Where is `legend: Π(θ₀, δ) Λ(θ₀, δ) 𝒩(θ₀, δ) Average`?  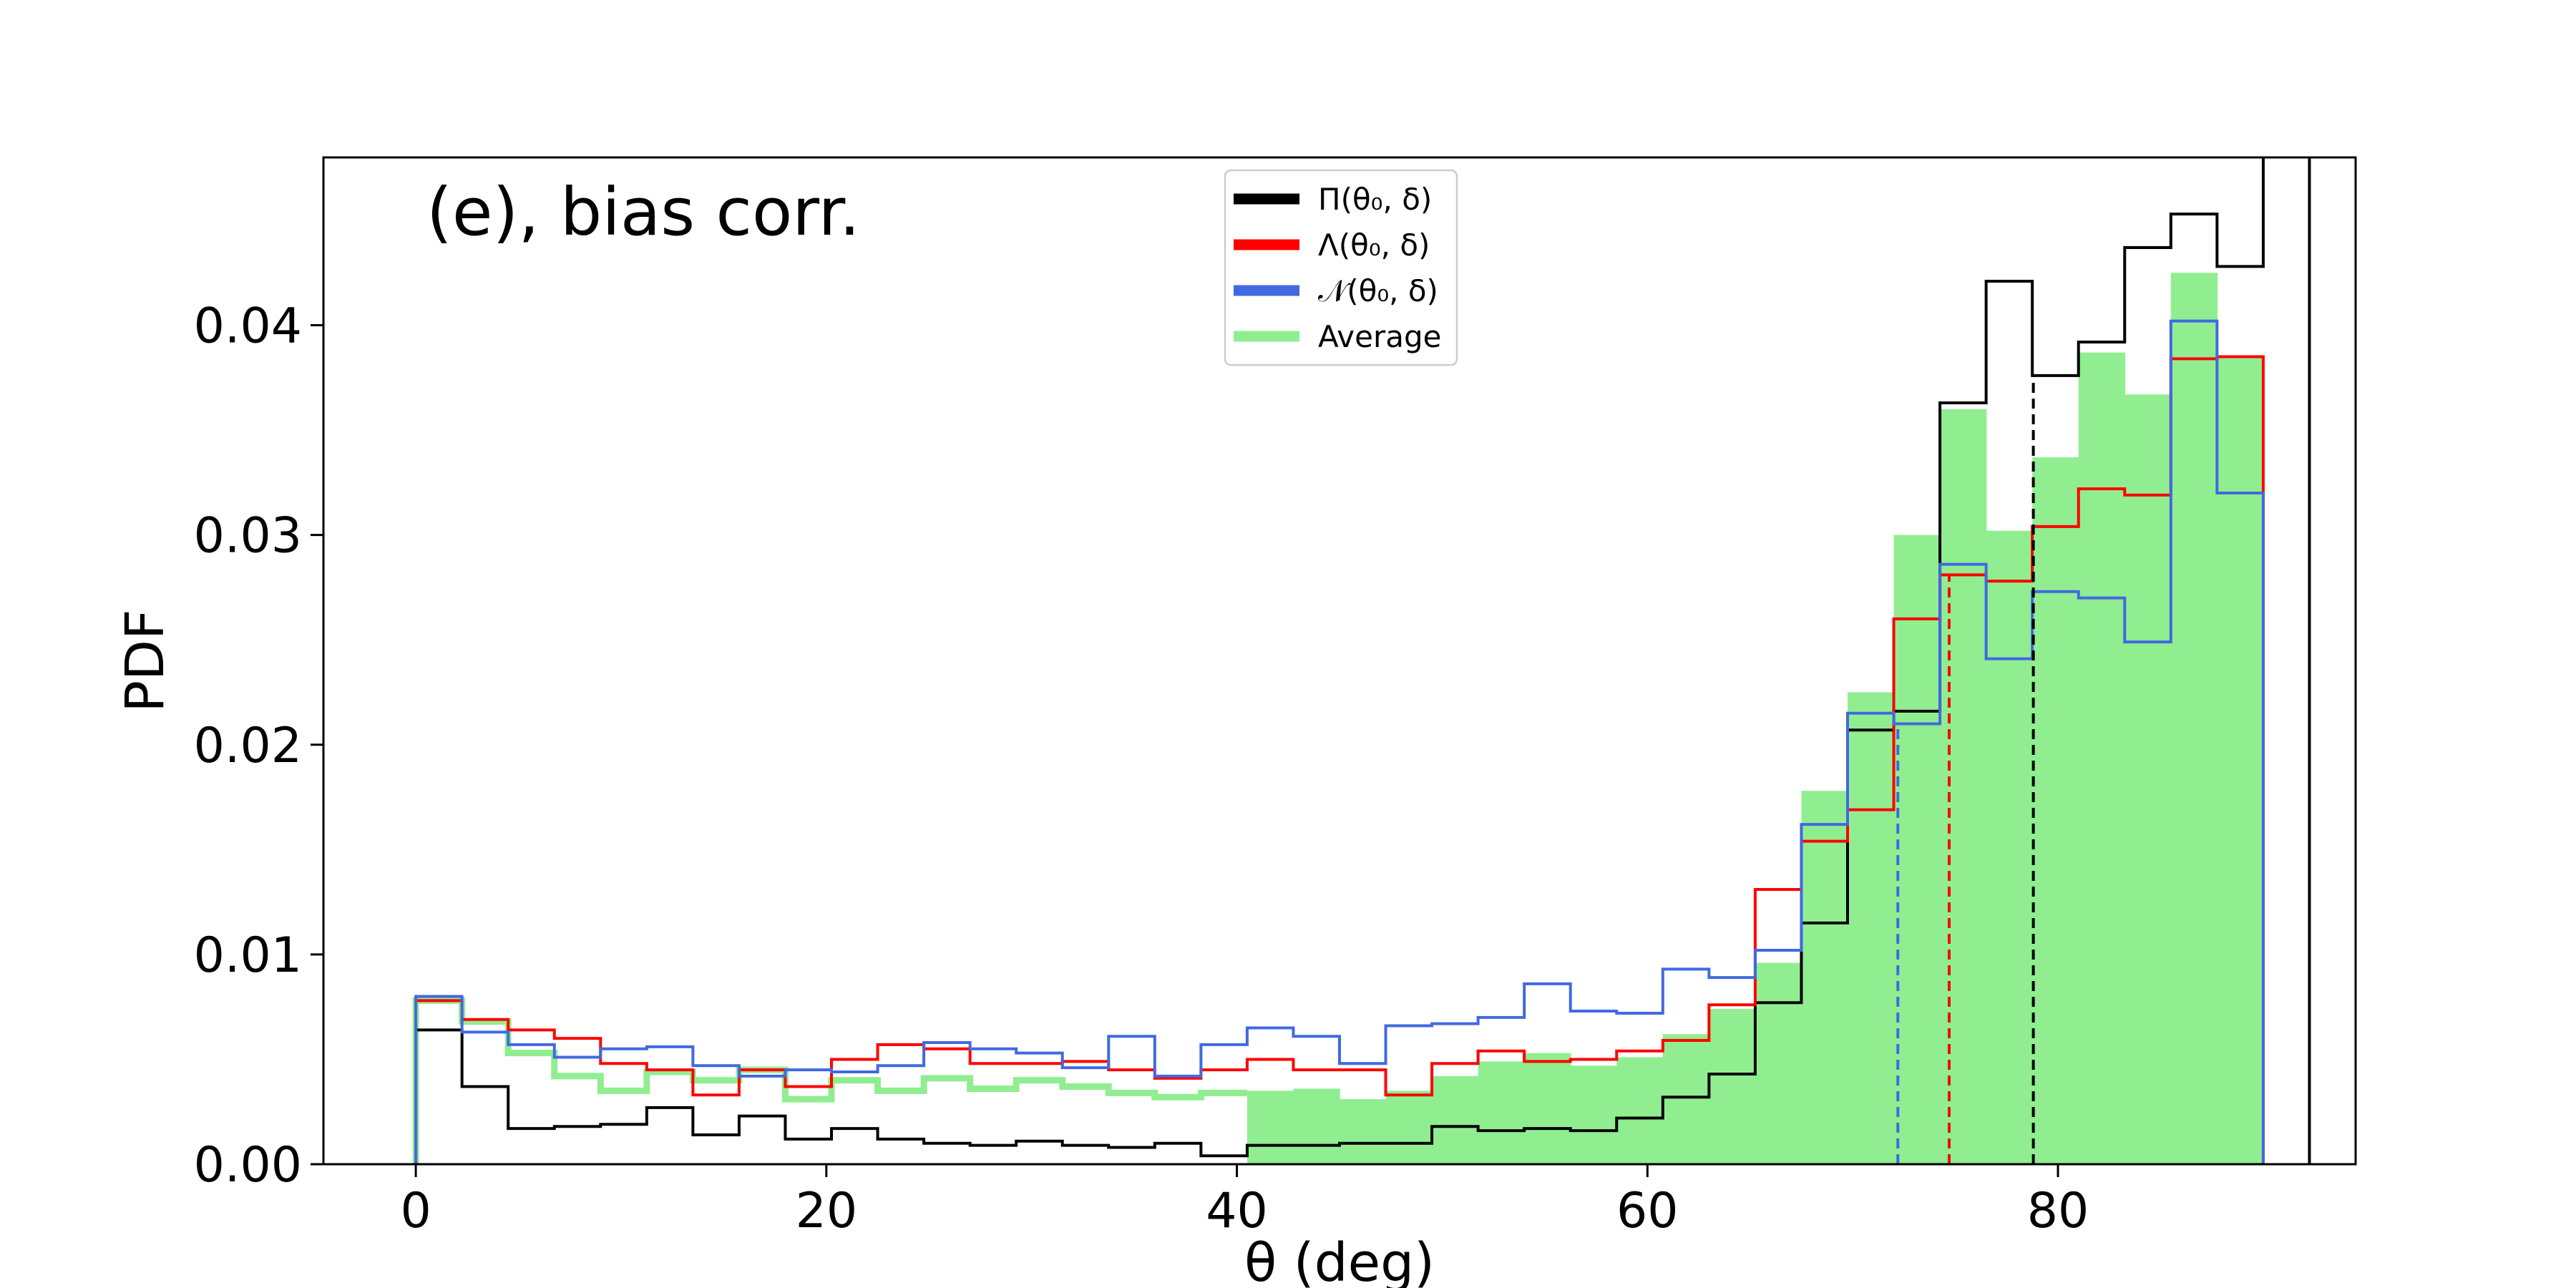
legend: Π(θ₀, δ) Λ(θ₀, δ) 𝒩(θ₀, δ) Average is located at coordinates (1341, 267).